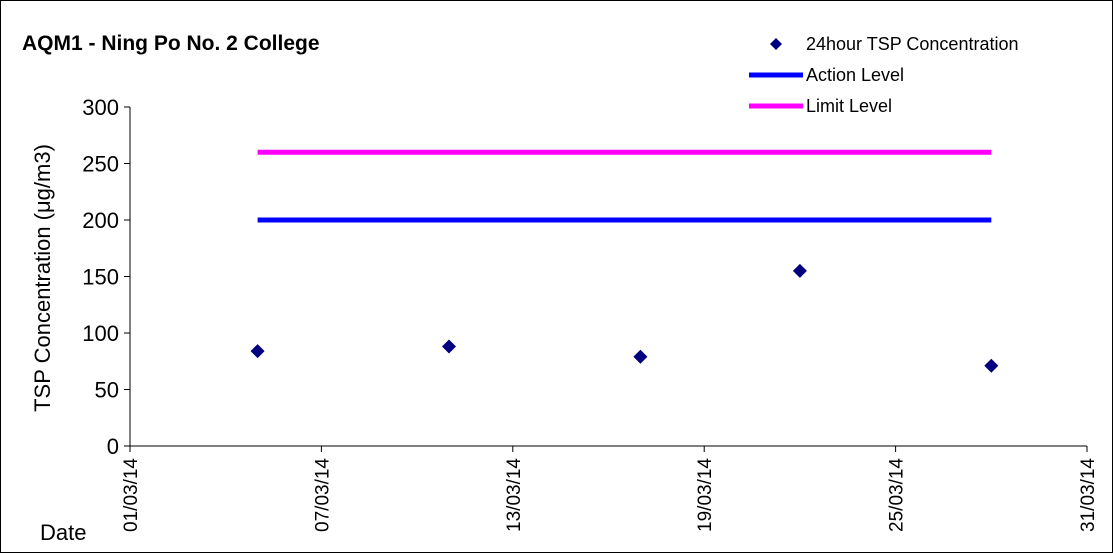 The image size is (1113, 553). Describe the element at coordinates (171, 43) in the screenshot. I see `chart-title: AQM1 - Ning Po No. 2 College` at that location.